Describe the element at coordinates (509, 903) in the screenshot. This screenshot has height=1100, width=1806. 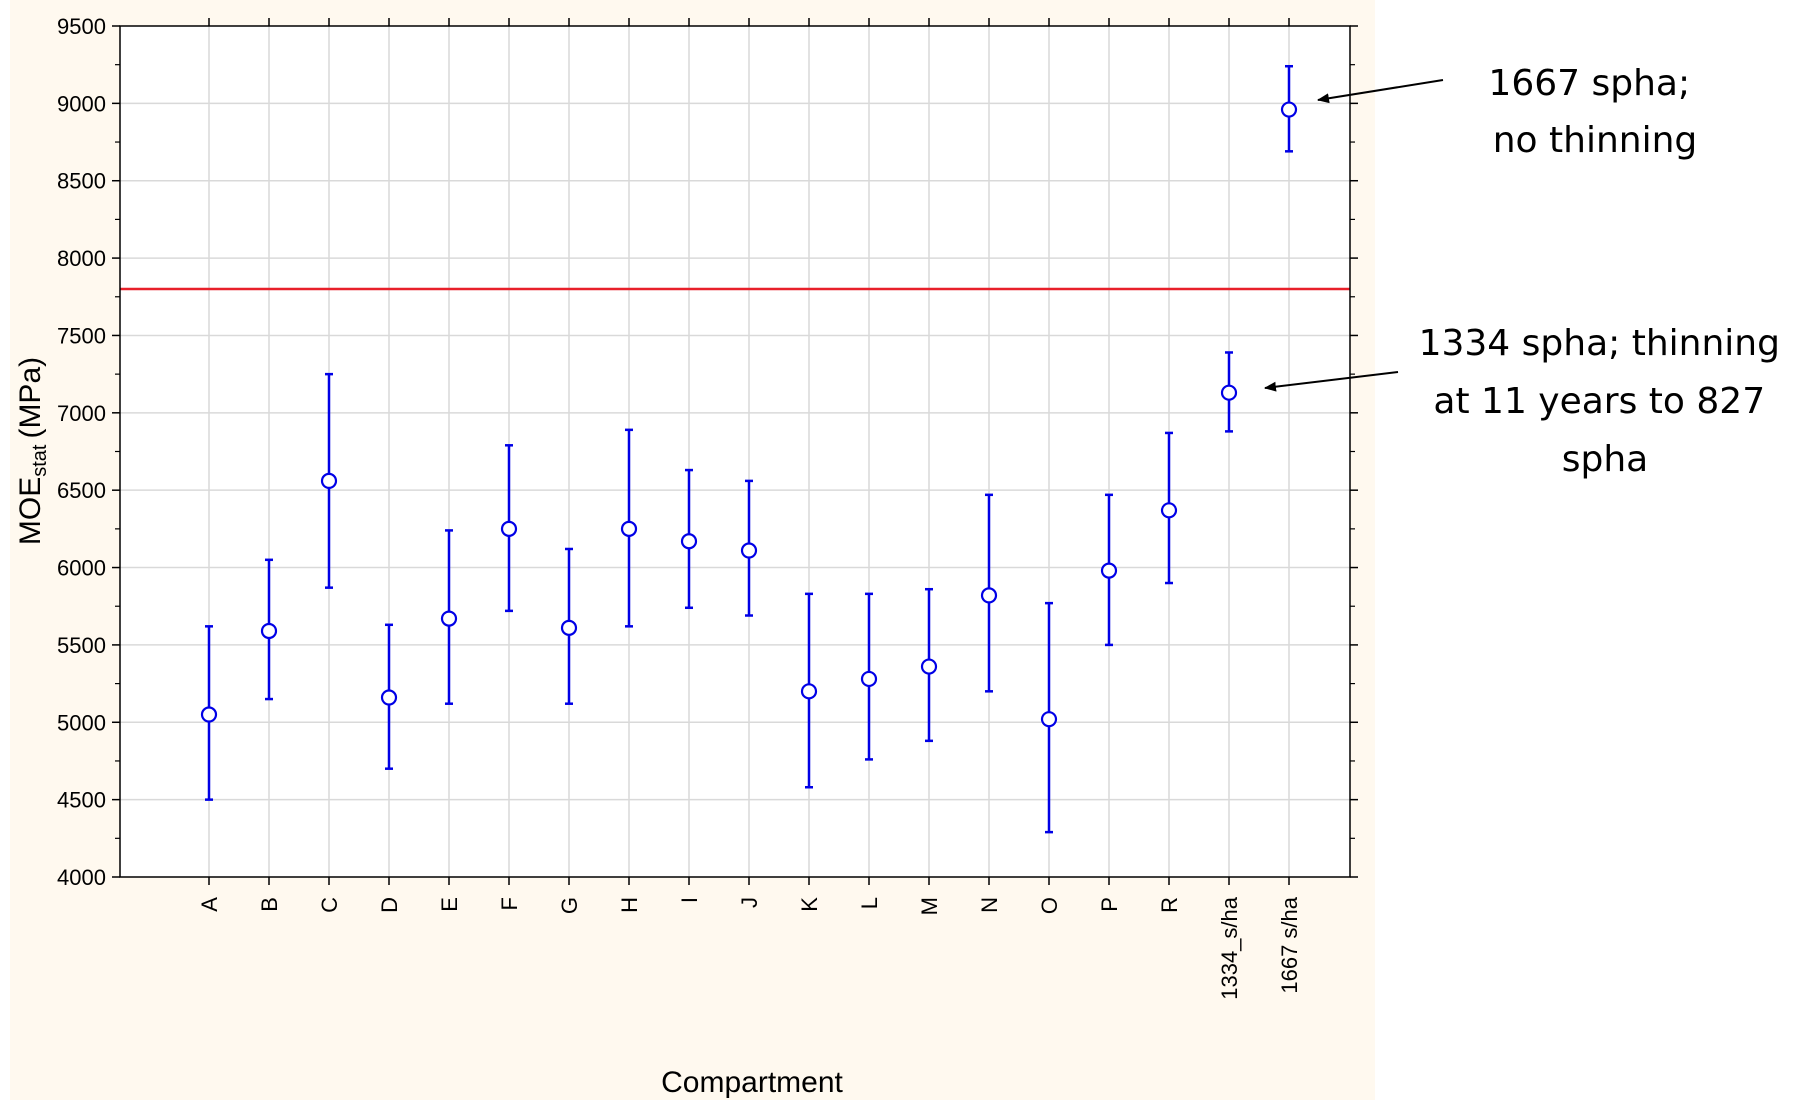
I see `x-tick-label: F` at that location.